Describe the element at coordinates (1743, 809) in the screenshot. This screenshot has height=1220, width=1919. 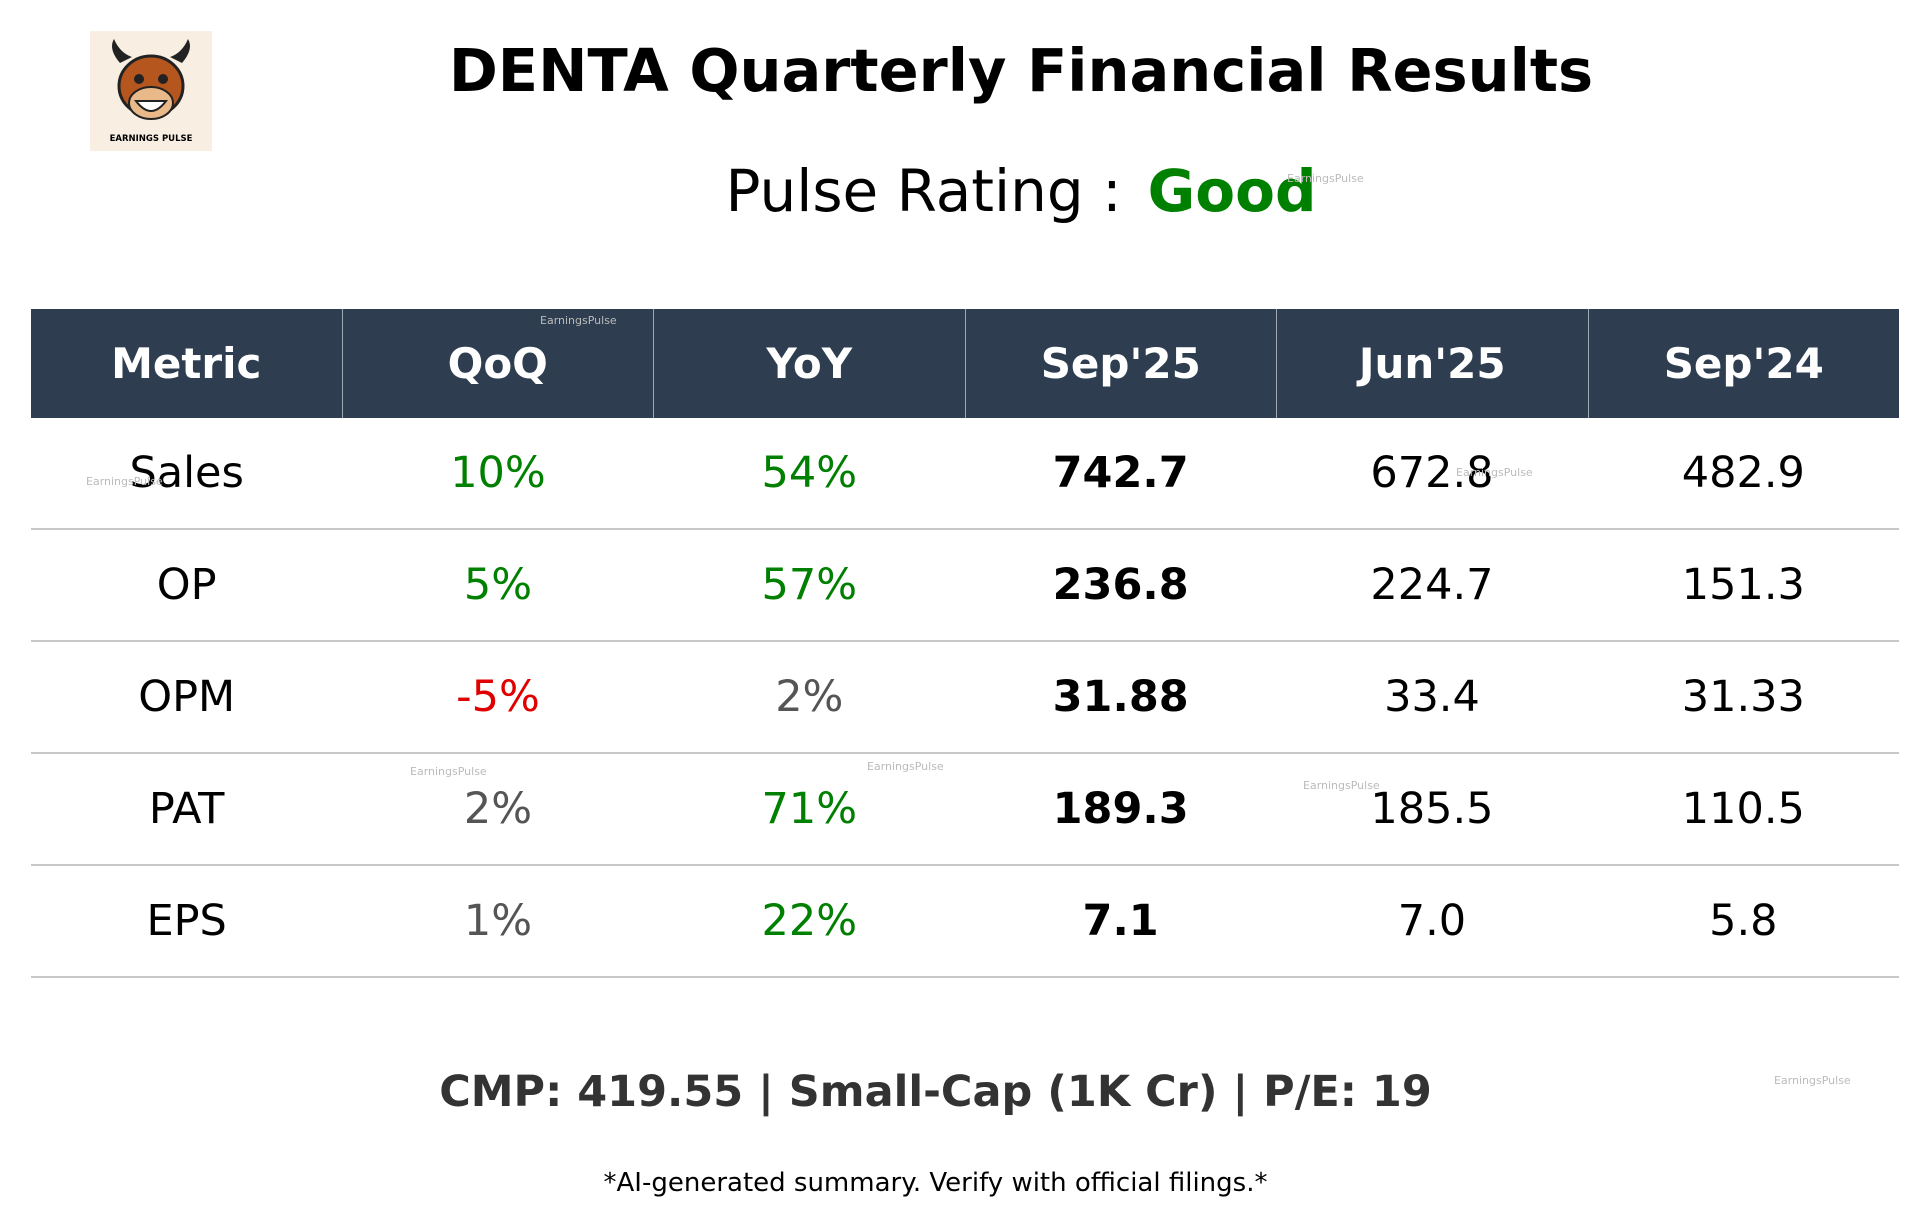
I see `table-cell: 110.5` at that location.